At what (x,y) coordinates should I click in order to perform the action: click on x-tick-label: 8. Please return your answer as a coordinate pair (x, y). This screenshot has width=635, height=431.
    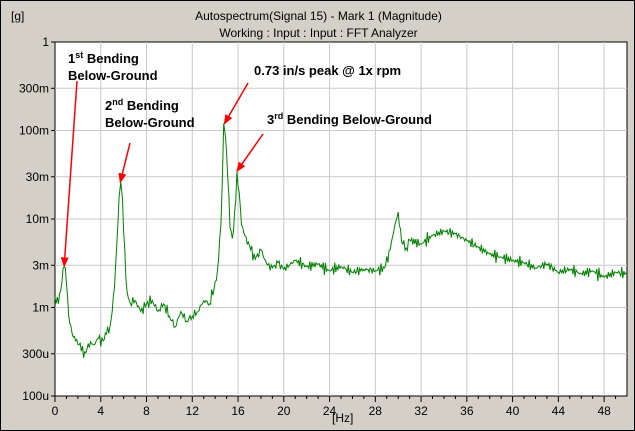
    Looking at the image, I should click on (146, 411).